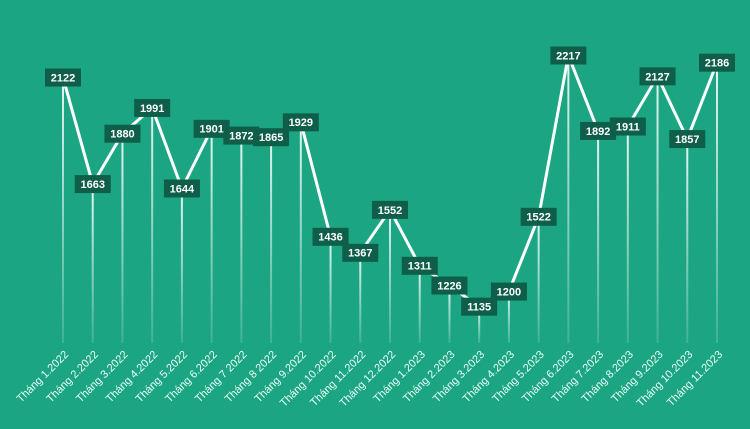 The image size is (750, 429). I want to click on value-label: 1552, so click(390, 211).